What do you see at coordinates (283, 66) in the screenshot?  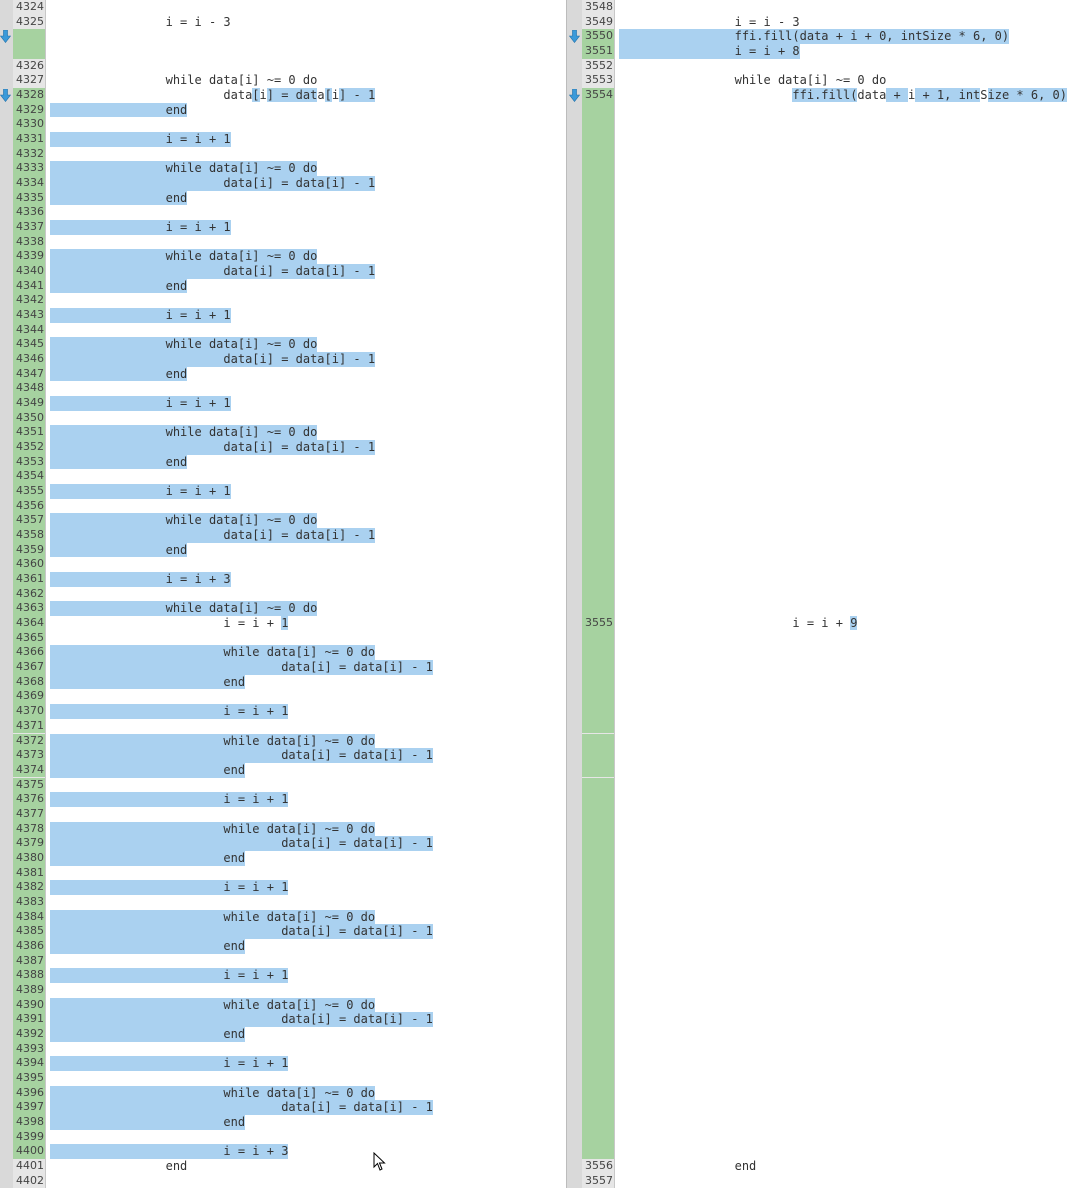 I see `diff-line-4326: 4326` at bounding box center [283, 66].